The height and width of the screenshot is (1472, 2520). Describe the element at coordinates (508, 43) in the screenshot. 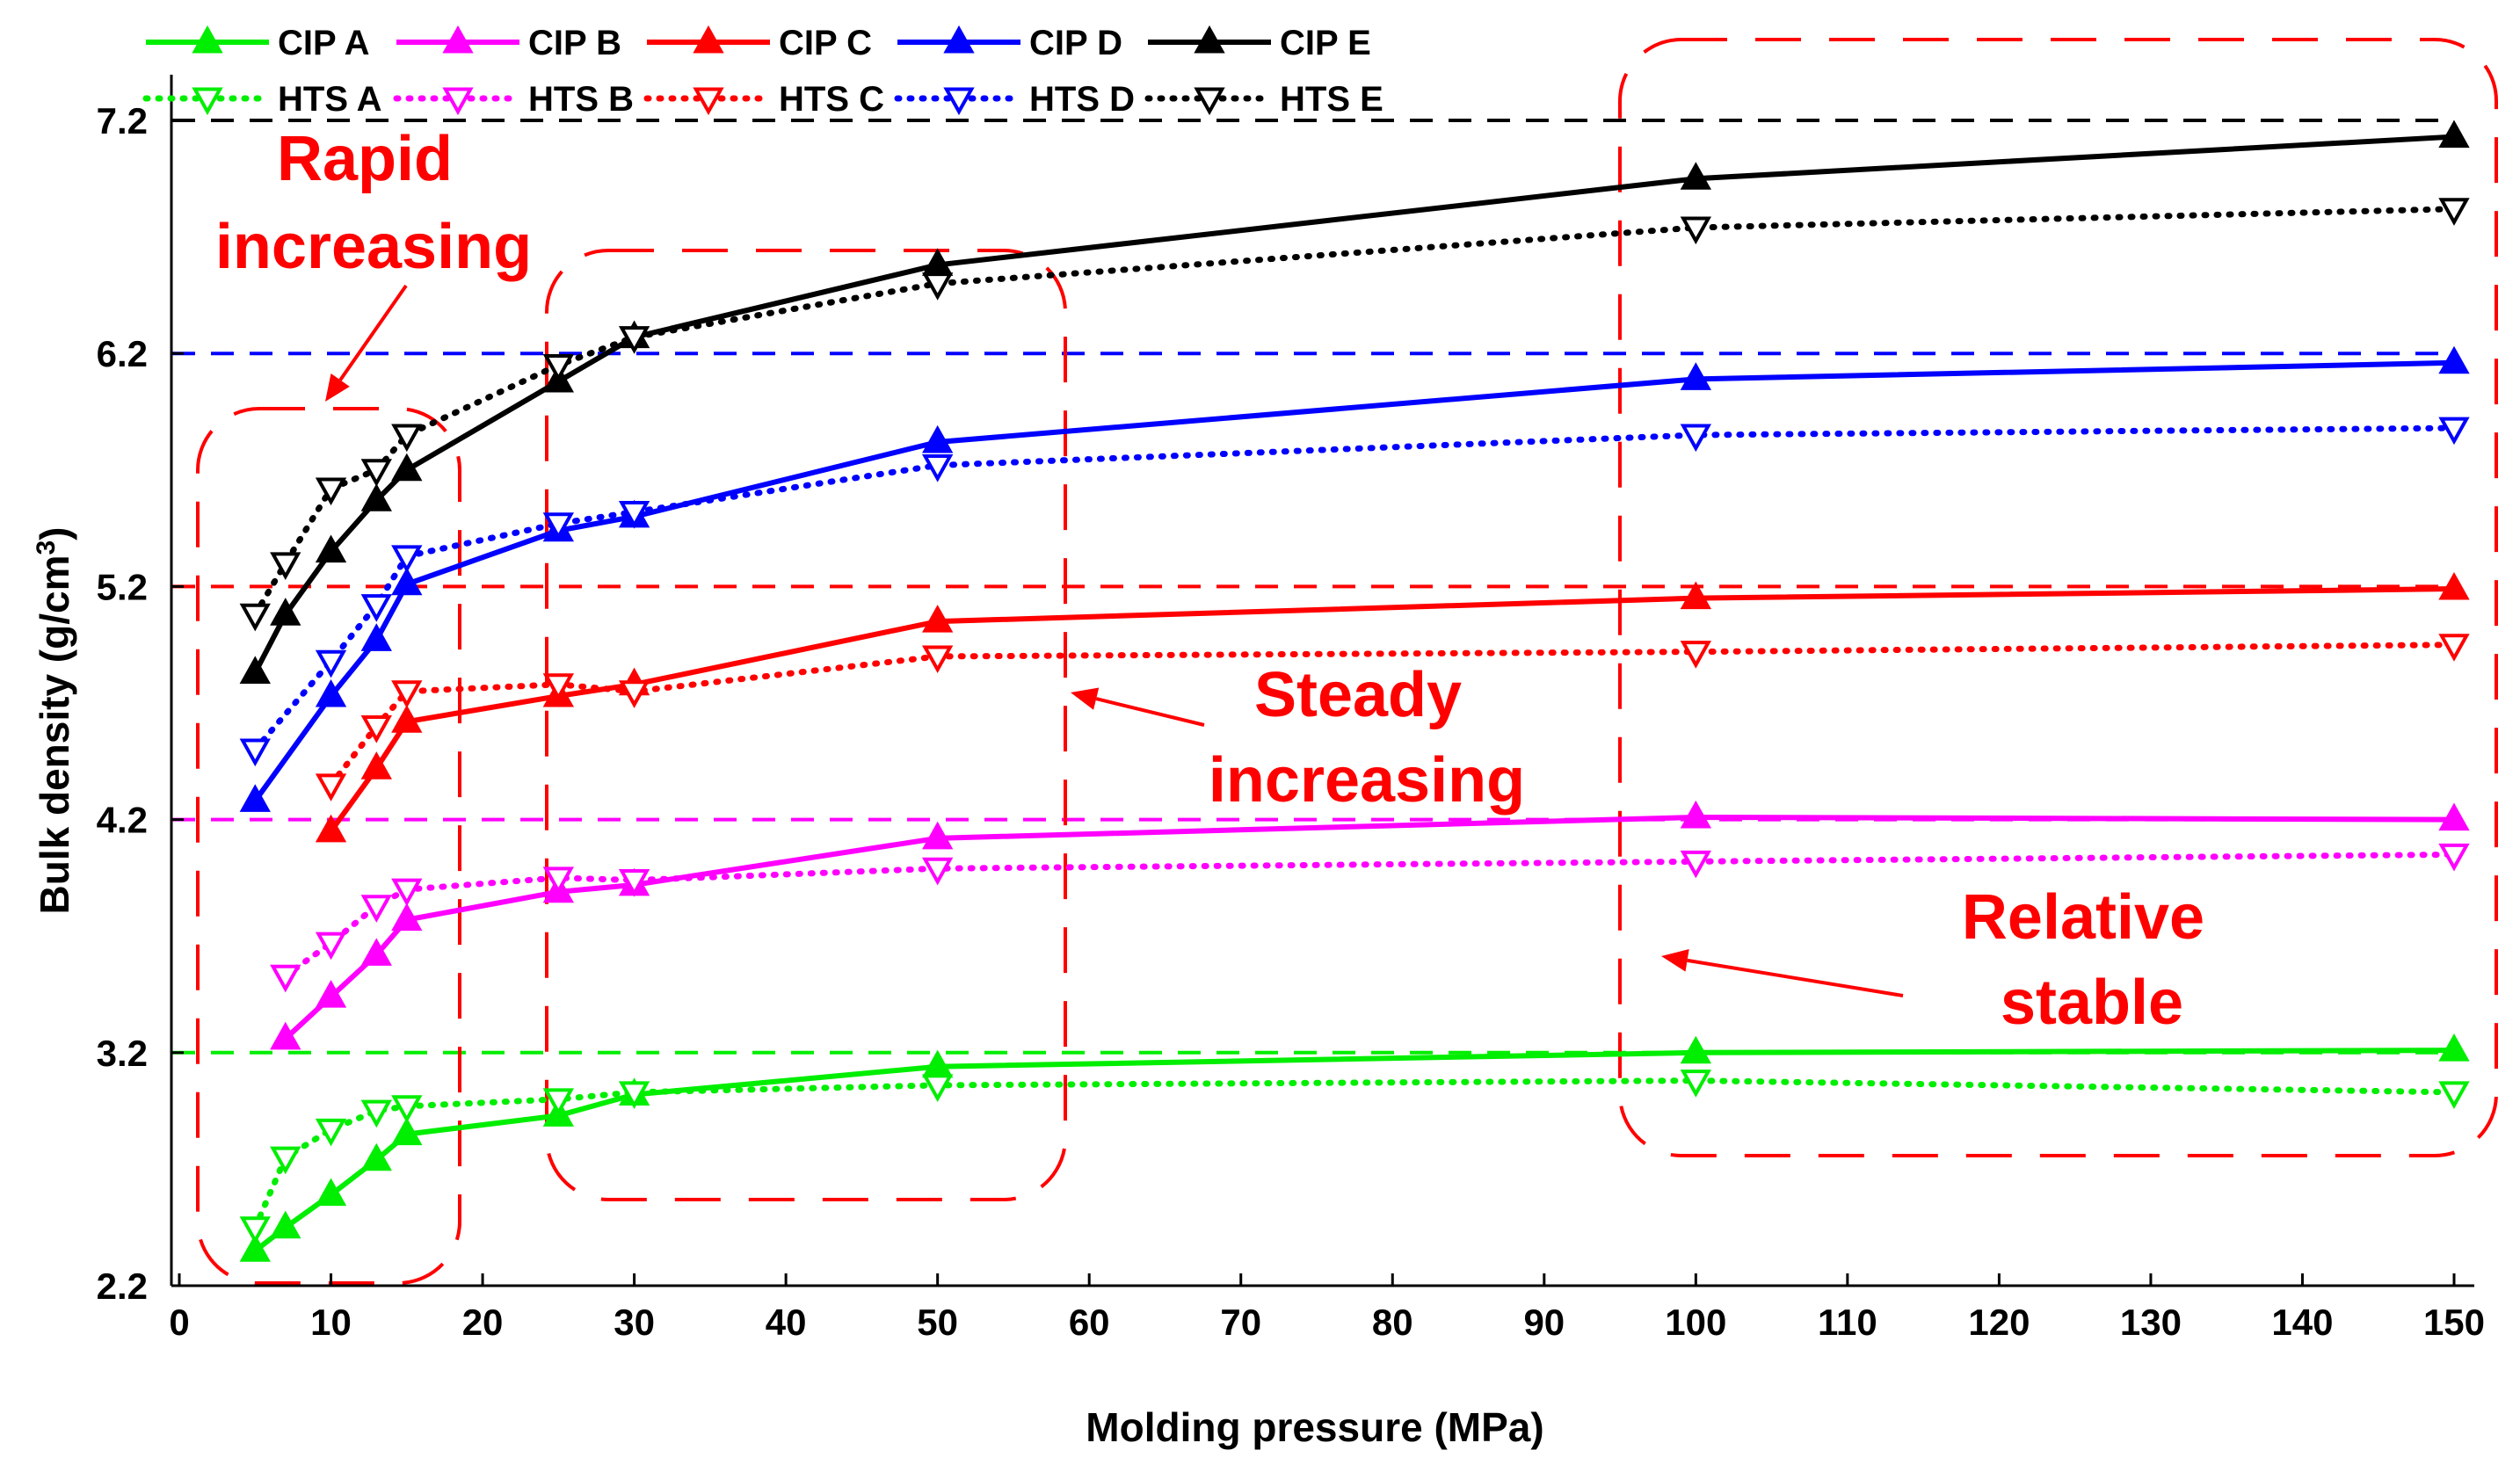

I see `legend-item-cip-b: CIP B` at that location.